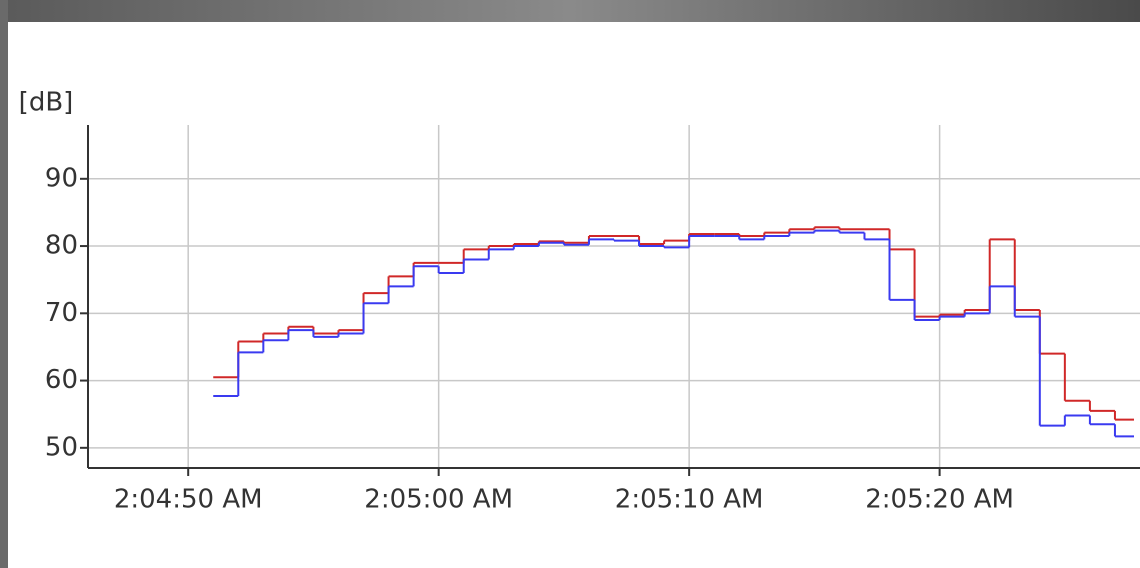  Describe the element at coordinates (61, 447) in the screenshot. I see `y-tick-label: 50` at that location.